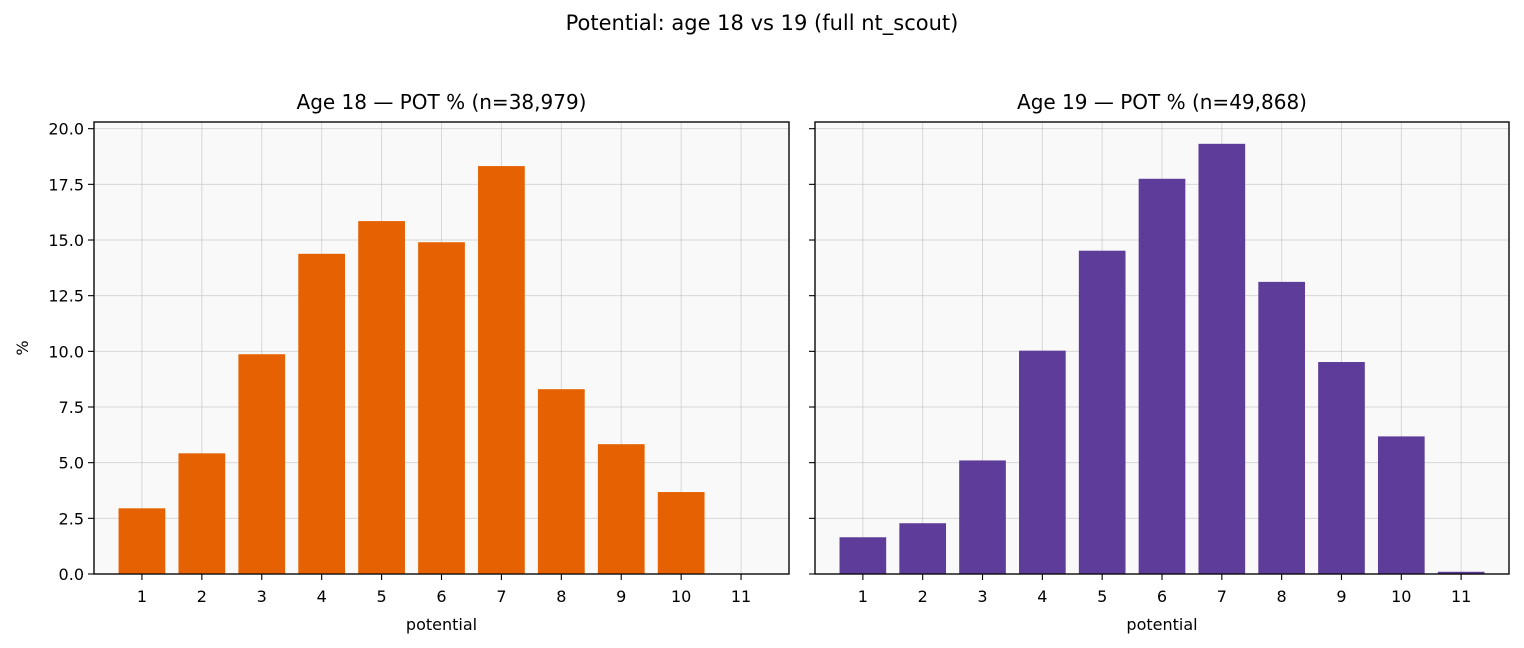 The width and height of the screenshot is (1524, 648). I want to click on y-axis-label: %, so click(22, 347).